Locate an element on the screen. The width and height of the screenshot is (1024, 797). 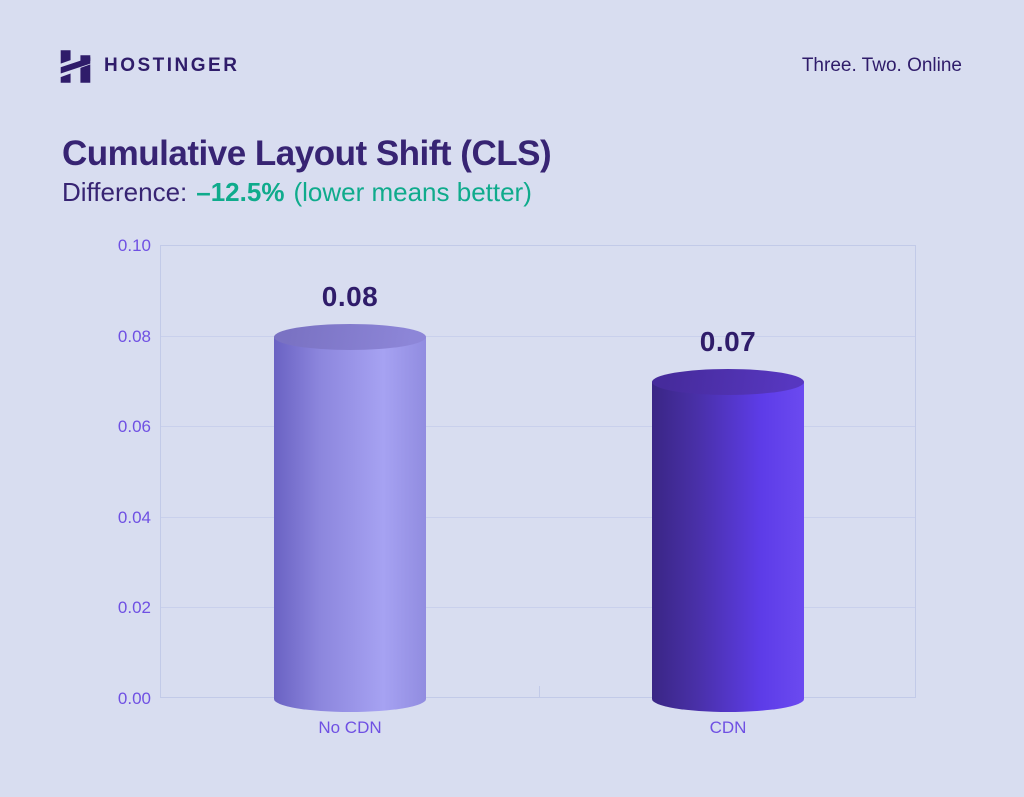
chart-subtitle: Difference: –12.5% (lower means better) is located at coordinates (297, 192).